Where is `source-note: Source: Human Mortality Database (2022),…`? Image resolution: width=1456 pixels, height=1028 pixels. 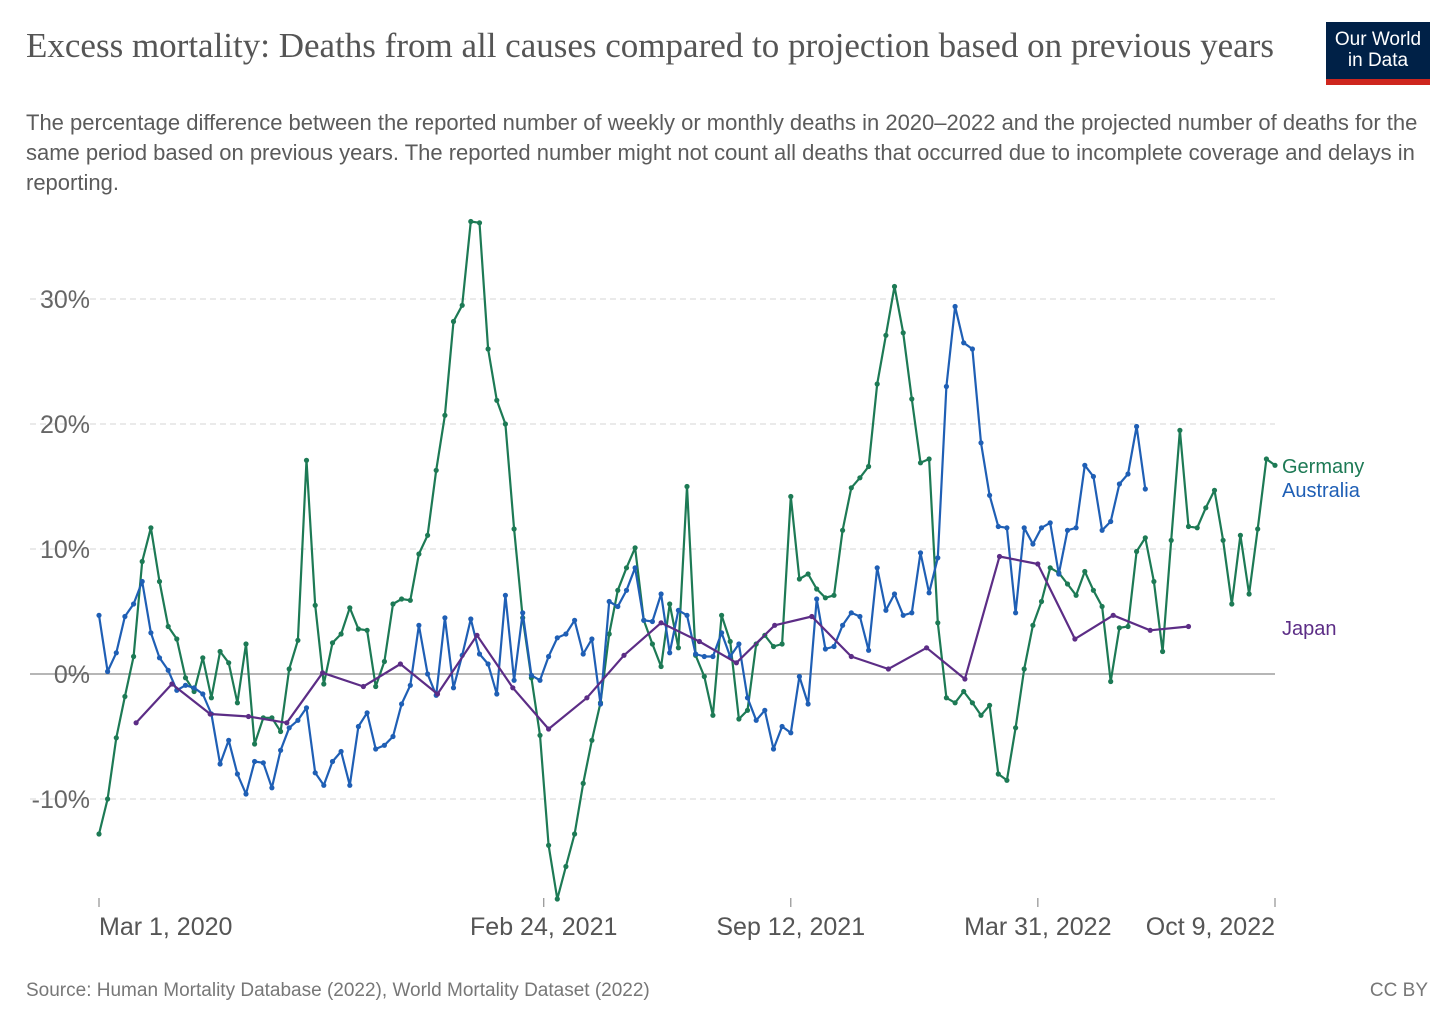
source-note: Source: Human Mortality Database (2022),… is located at coordinates (338, 990).